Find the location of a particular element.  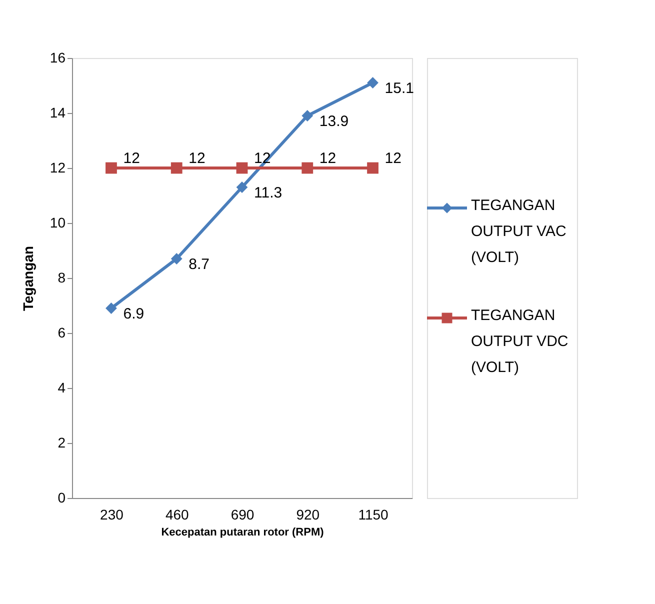

y-axis-title: Tegangan is located at coordinates (28, 279).